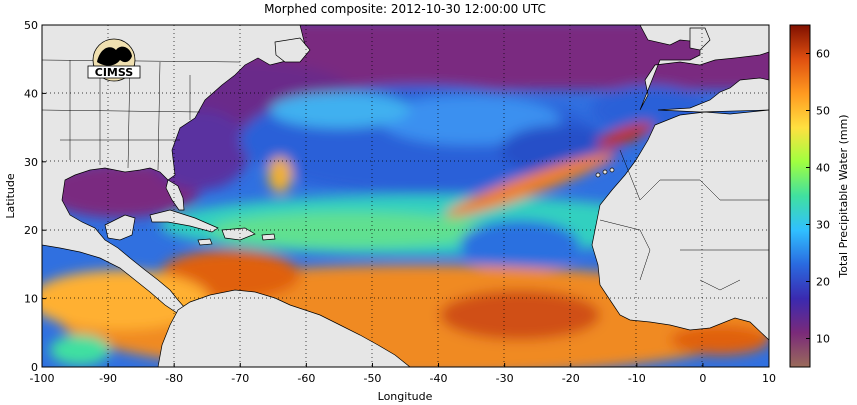  I want to click on x-tick-label: -100, so click(42, 378).